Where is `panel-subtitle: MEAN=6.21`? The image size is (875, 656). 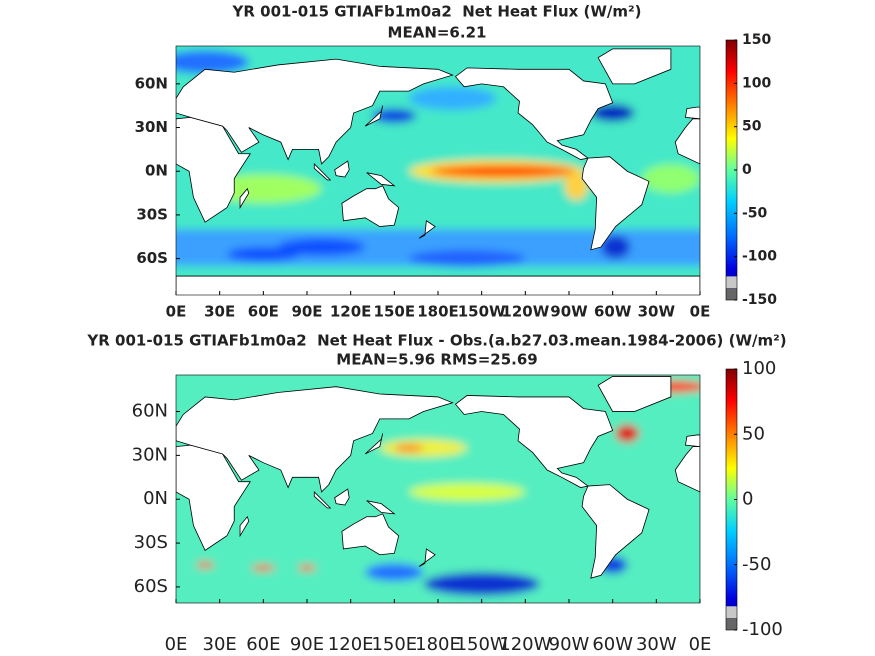 panel-subtitle: MEAN=6.21 is located at coordinates (437, 33).